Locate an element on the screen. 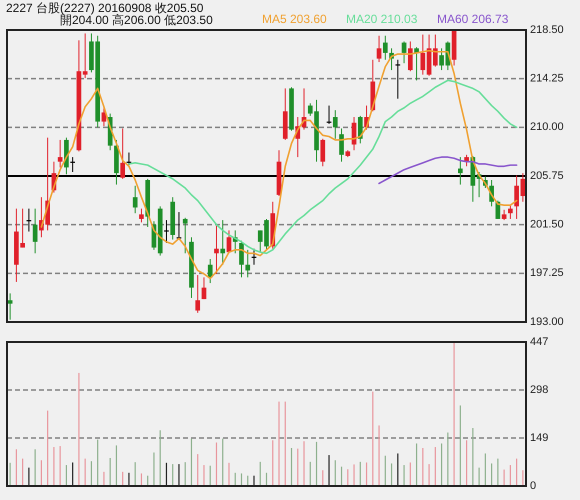 The width and height of the screenshot is (580, 500). text: MA5 203.60 is located at coordinates (295, 19).